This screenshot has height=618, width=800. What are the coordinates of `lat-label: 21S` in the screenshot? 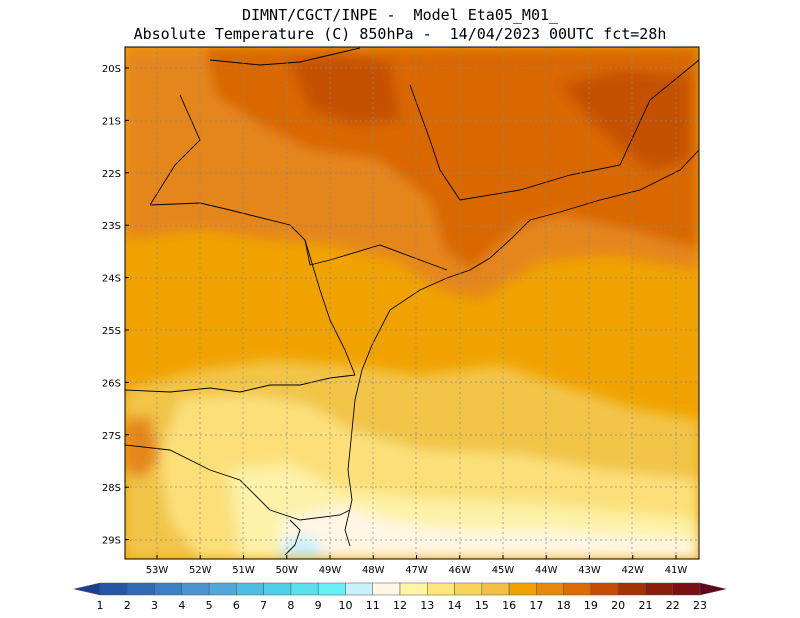 It's located at (111, 121).